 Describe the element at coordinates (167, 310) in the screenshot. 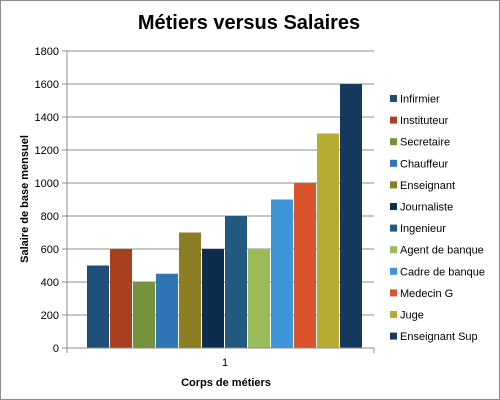

I see `bar-chauffeur` at that location.